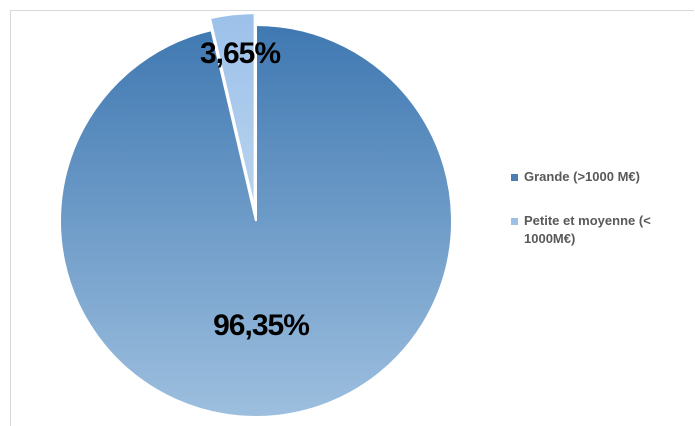 This screenshot has width=695, height=426. What do you see at coordinates (587, 229) in the screenshot?
I see `legend-label-small: Petite et moyenne (< 1000M€)` at bounding box center [587, 229].